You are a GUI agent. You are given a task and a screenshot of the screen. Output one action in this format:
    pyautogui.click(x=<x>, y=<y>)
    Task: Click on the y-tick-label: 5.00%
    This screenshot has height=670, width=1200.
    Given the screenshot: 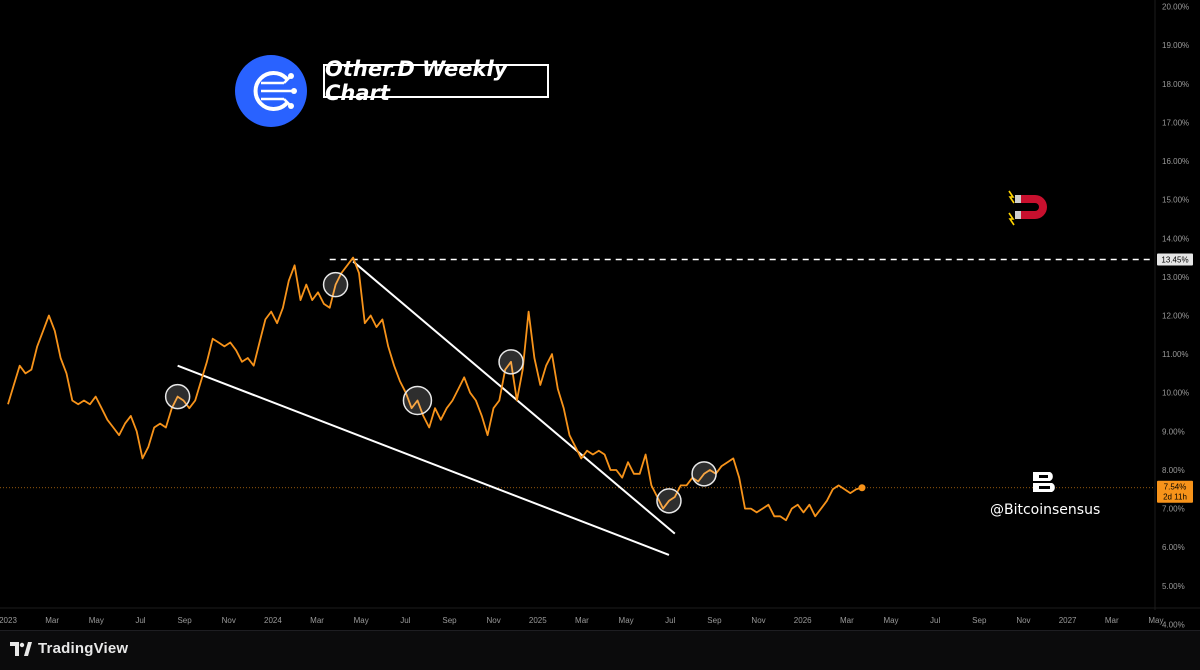 What is the action you would take?
    pyautogui.click(x=1173, y=586)
    